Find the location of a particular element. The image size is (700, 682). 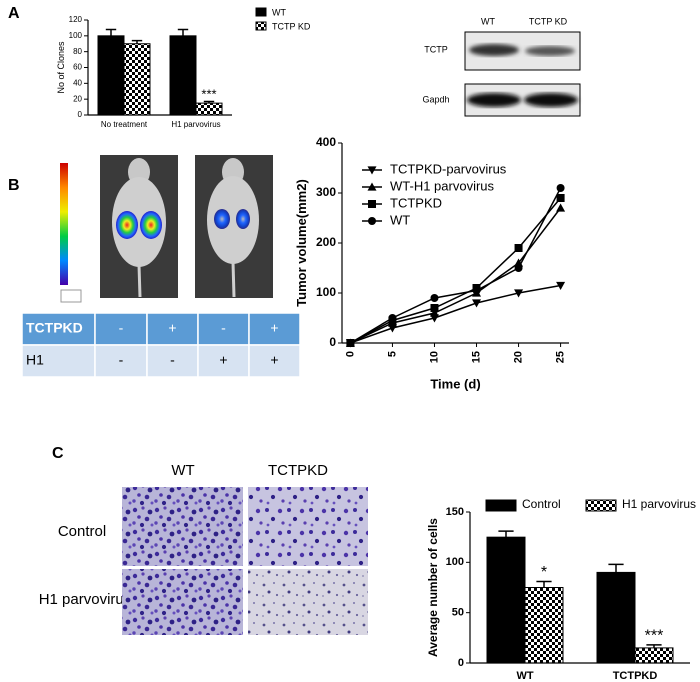

legend-label: TCTPKD-parvovirus is located at coordinates (448, 168).